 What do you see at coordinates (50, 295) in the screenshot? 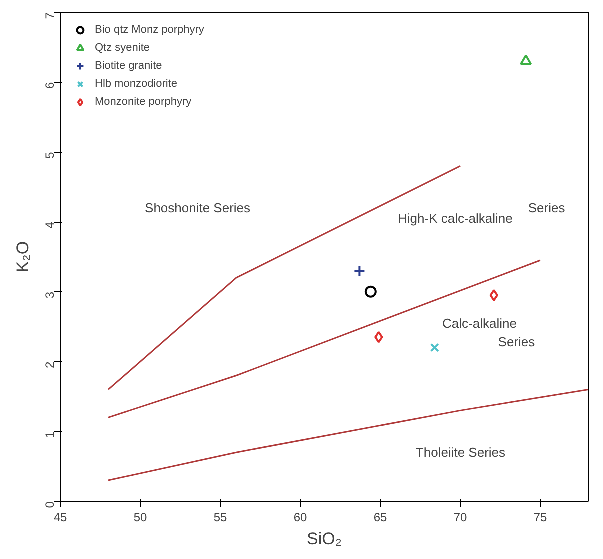
I see `y-tick-label: 3` at bounding box center [50, 295].